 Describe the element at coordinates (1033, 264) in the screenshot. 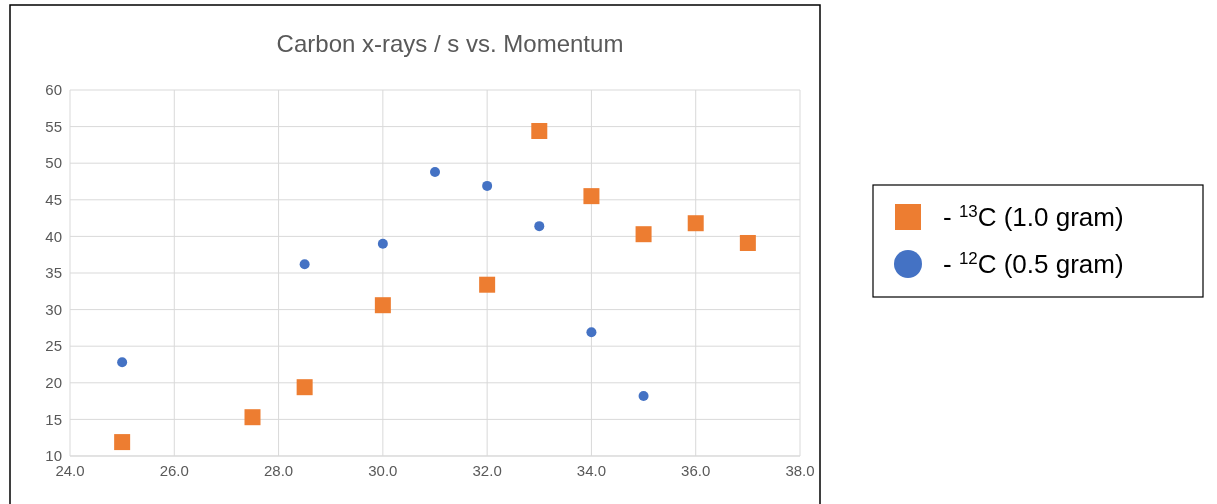

I see `legend-label: - $^{12}$C (0.5 gram)` at that location.